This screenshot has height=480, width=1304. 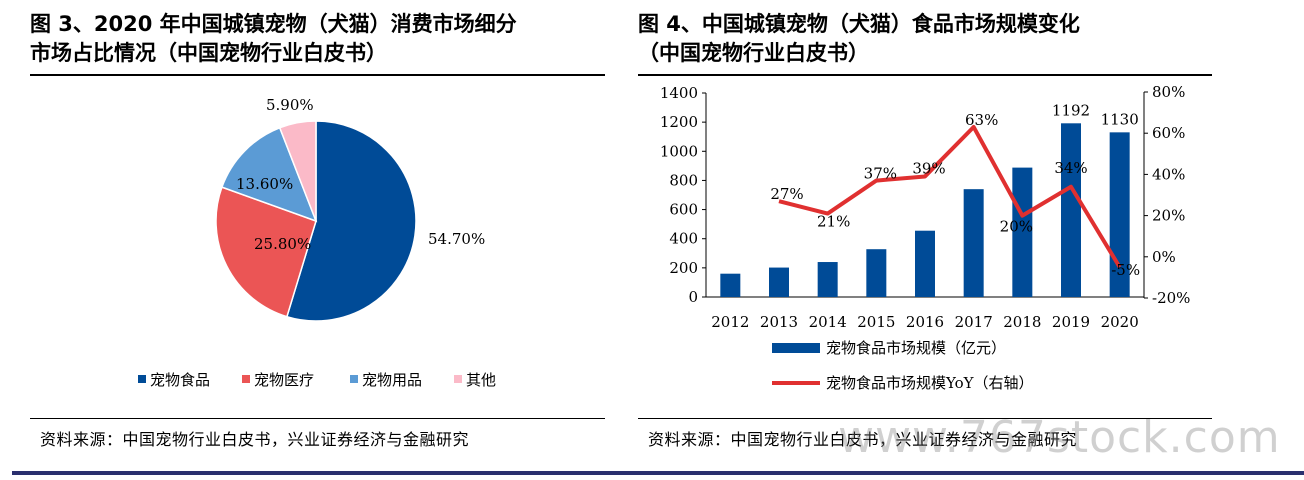 What do you see at coordinates (925, 322) in the screenshot?
I see `x-axis-tick-label: 2016` at bounding box center [925, 322].